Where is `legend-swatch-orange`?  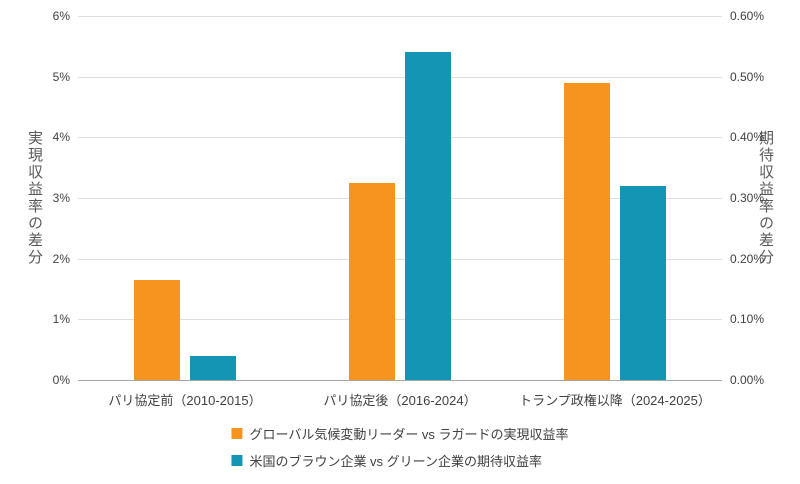 legend-swatch-orange is located at coordinates (237, 433).